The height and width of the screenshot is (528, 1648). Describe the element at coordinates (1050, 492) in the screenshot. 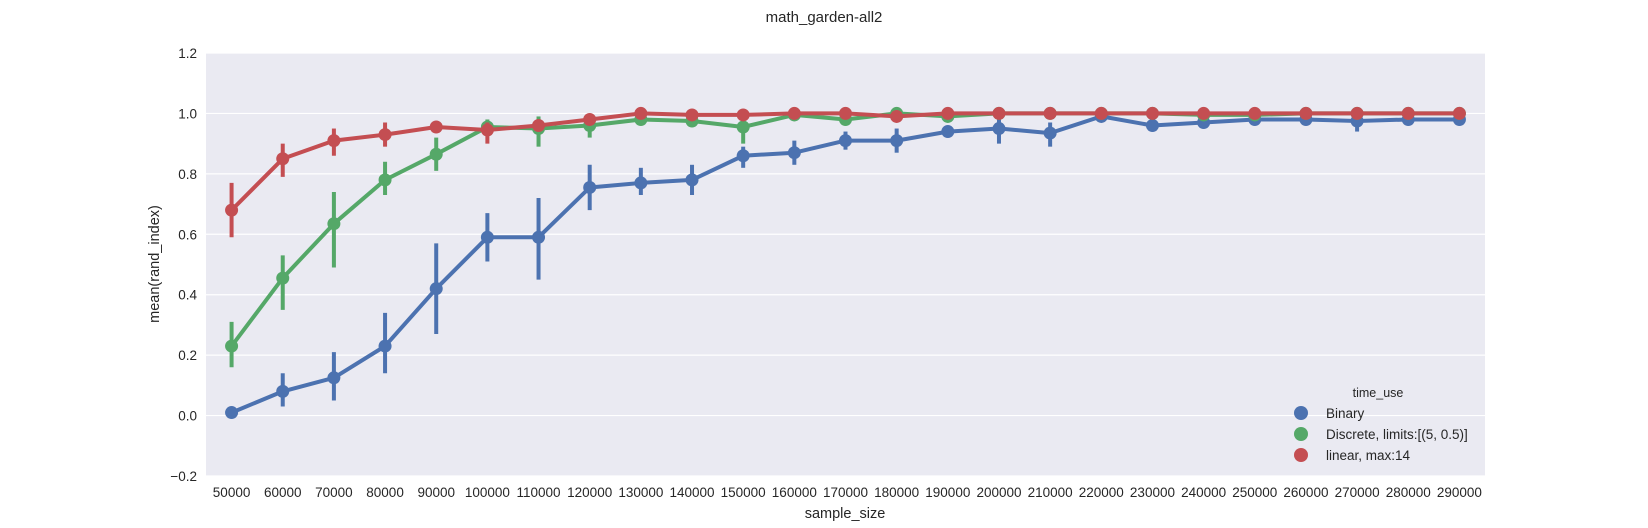

I see `x-tick-label: 210000` at that location.